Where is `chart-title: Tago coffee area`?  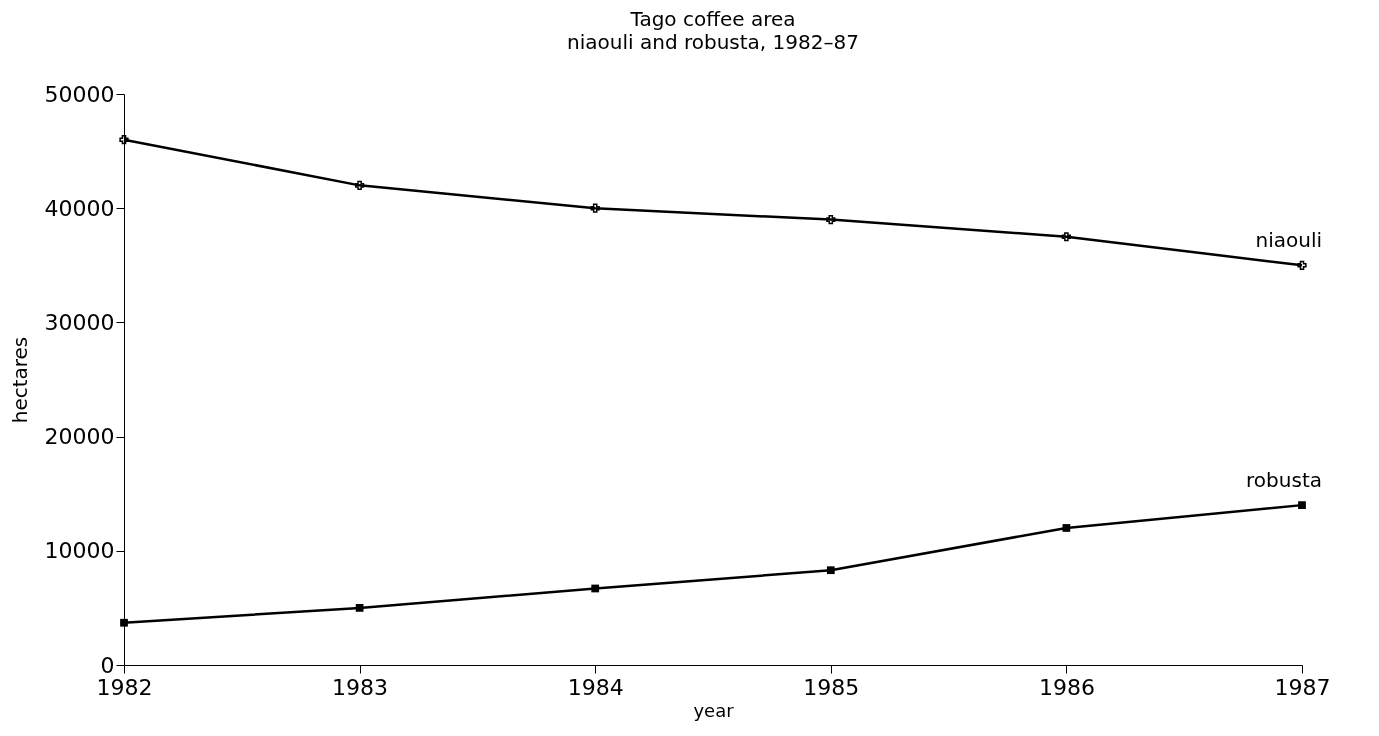 chart-title: Tago coffee area is located at coordinates (712, 19).